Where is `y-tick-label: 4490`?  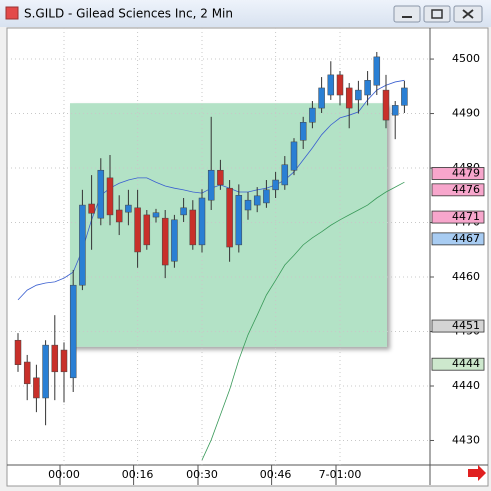
y-tick-label: 4490 is located at coordinates (466, 113).